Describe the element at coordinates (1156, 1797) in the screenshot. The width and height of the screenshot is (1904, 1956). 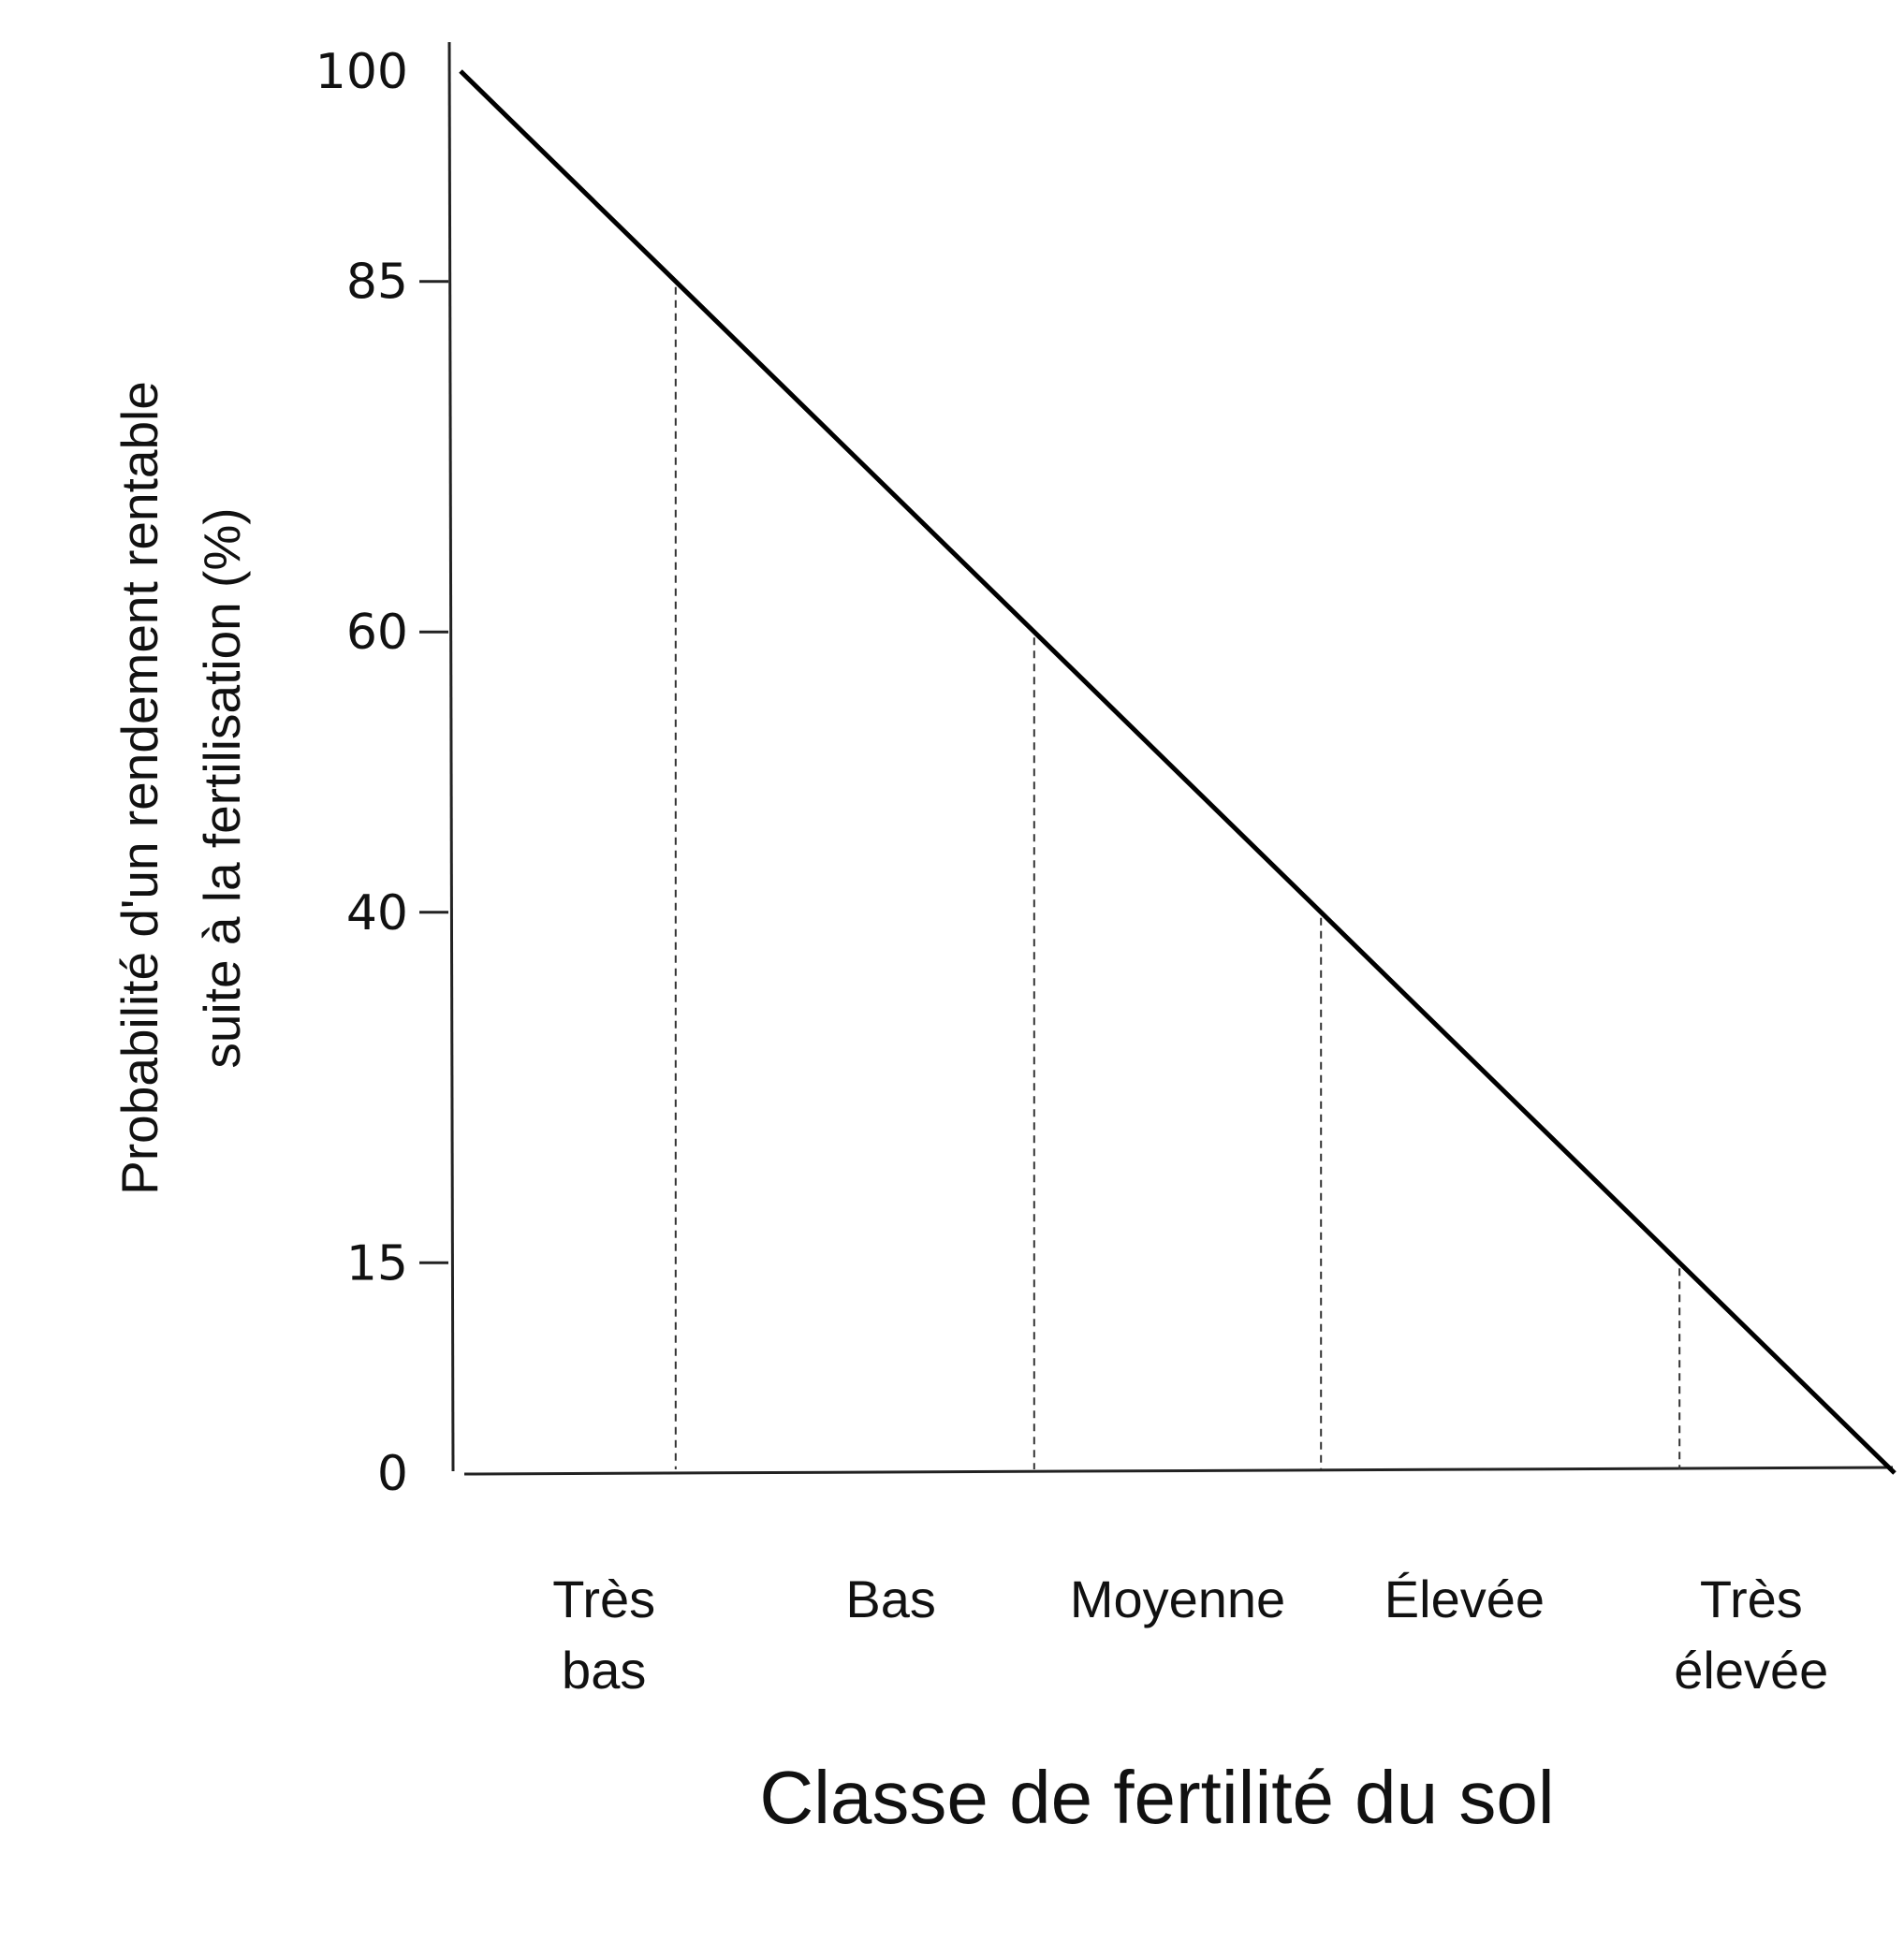
I see `x-axis-title: Classe de fertilité du sol` at that location.